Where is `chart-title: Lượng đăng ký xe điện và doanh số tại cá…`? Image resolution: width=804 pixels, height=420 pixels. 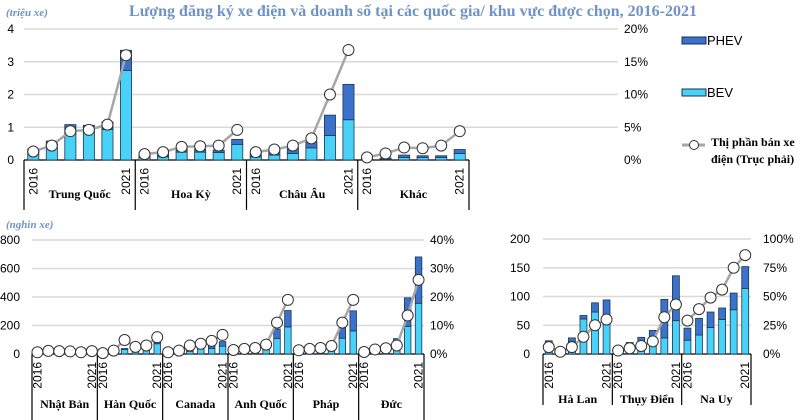
chart-title: Lượng đăng ký xe điện và doanh số tại cá… is located at coordinates (413, 11).